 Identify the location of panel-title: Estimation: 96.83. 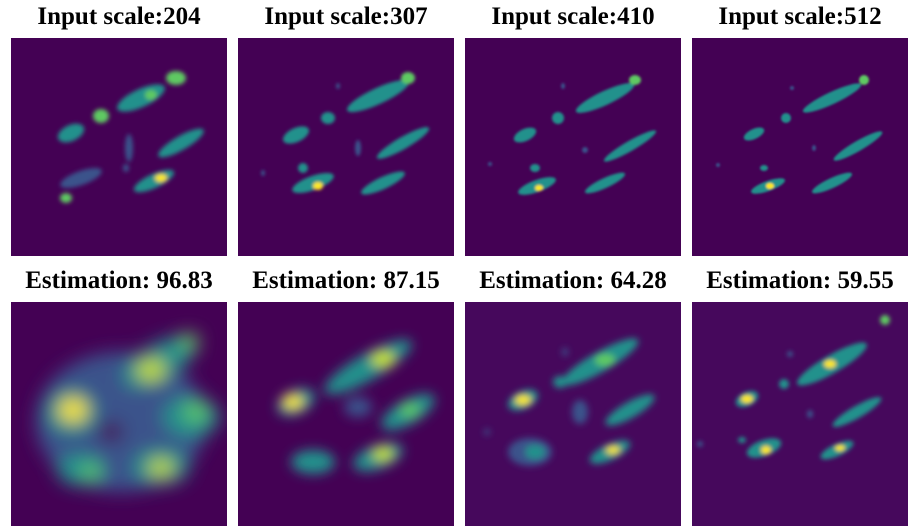
(119, 280).